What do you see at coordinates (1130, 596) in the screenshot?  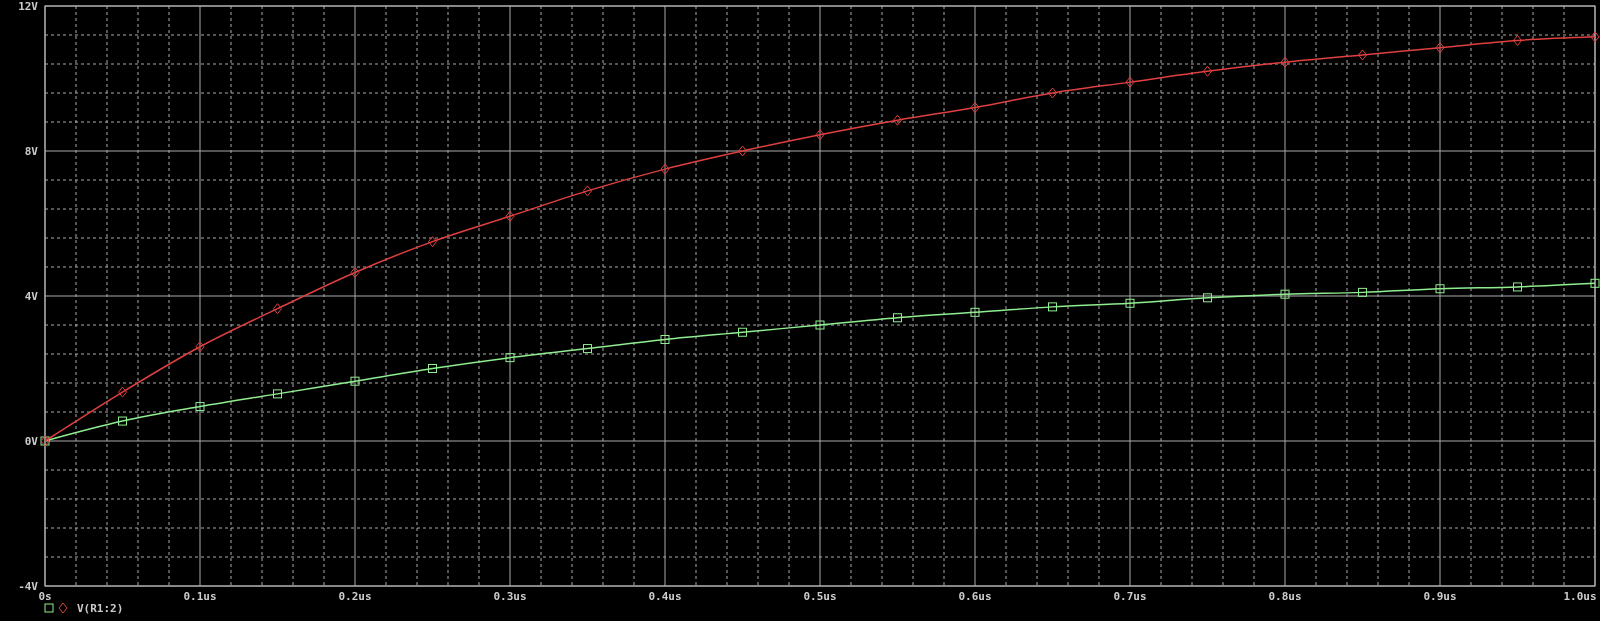 I see `x-tick-label: 0.7us` at bounding box center [1130, 596].